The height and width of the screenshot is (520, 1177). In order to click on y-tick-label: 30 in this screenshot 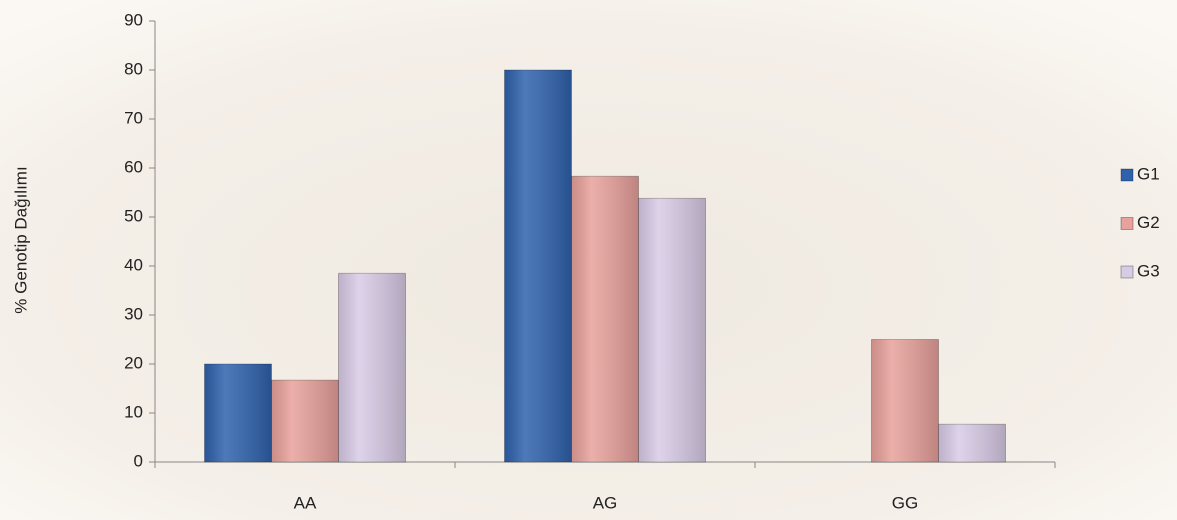, I will do `click(133, 313)`.